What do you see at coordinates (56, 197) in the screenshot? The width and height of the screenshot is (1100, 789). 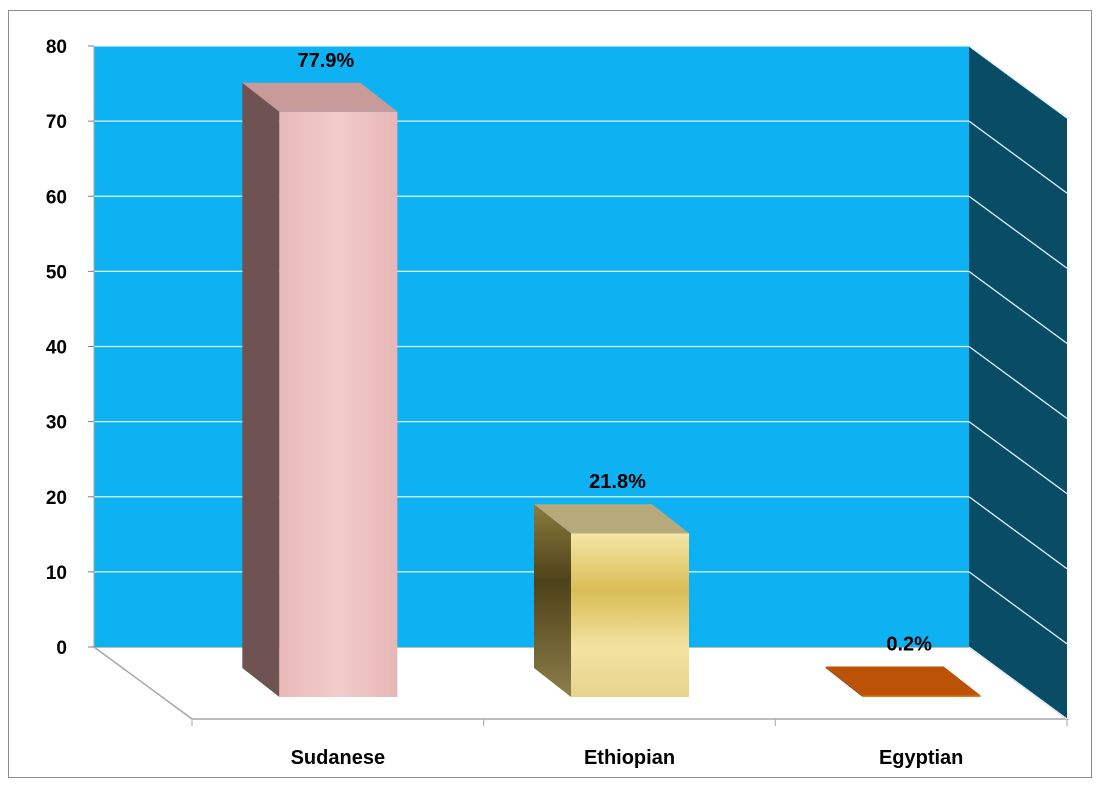 I see `y-tick-label: 60` at bounding box center [56, 197].